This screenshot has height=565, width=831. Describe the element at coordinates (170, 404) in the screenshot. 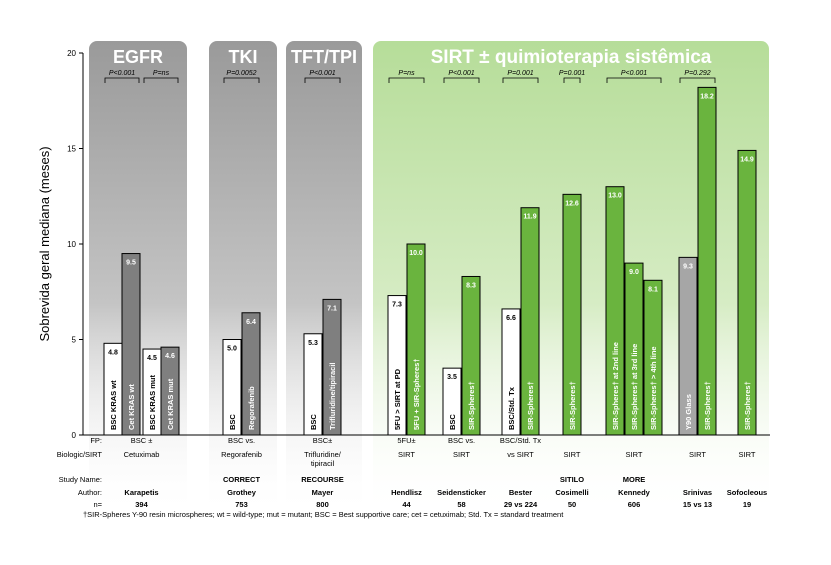

I see `bar-category-label: Cet KRAS mut` at that location.